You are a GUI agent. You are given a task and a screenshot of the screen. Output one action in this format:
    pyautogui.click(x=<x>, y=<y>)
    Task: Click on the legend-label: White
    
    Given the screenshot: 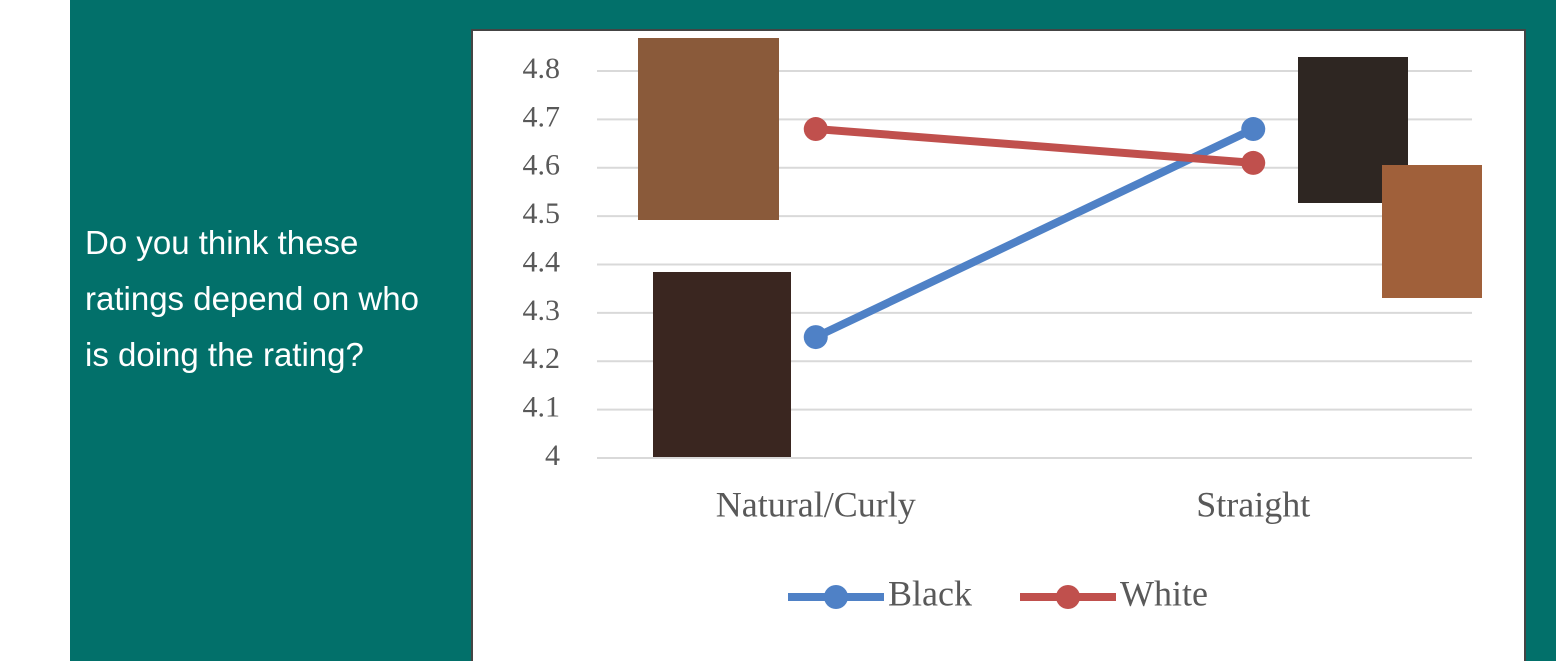 What is the action you would take?
    pyautogui.click(x=1164, y=593)
    